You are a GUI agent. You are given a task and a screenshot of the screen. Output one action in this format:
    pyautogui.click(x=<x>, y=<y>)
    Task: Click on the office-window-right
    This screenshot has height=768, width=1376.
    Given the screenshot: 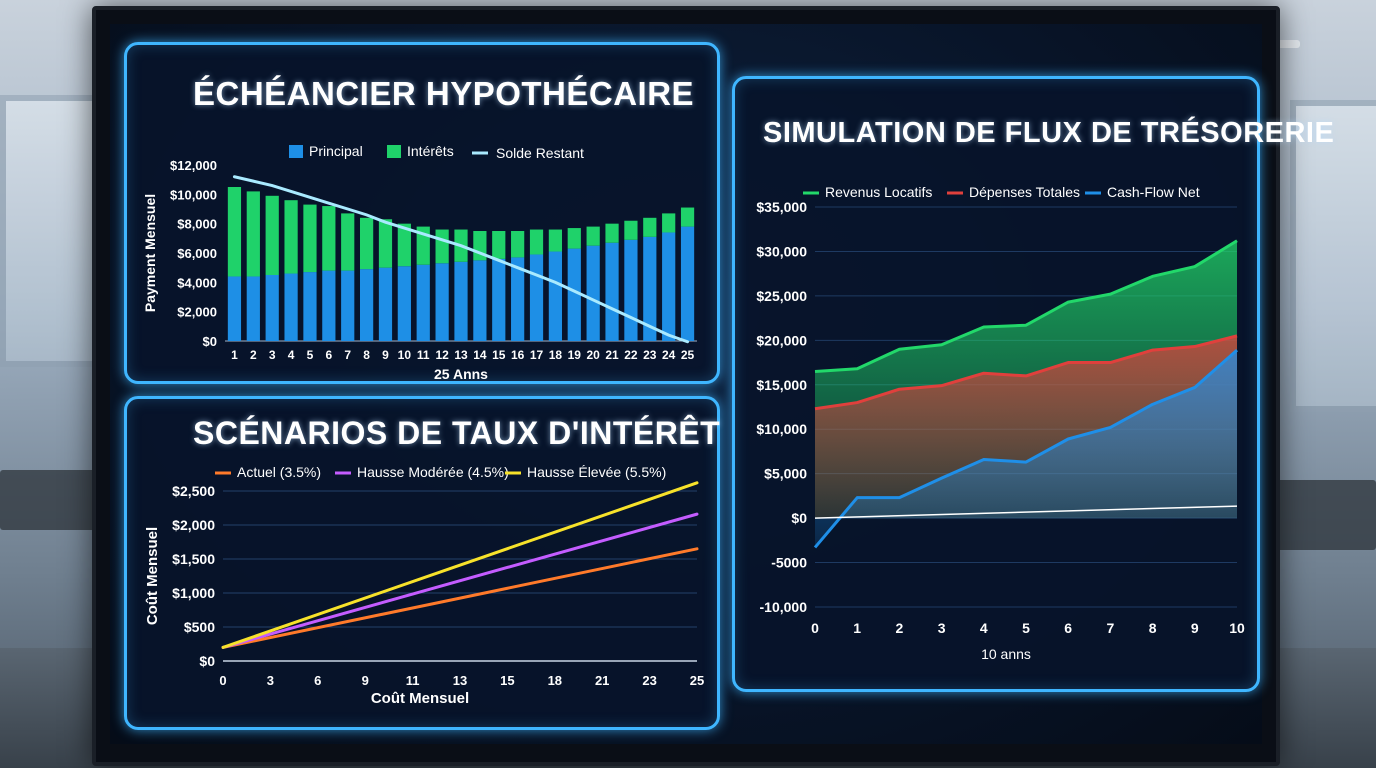 What is the action you would take?
    pyautogui.click(x=1333, y=256)
    